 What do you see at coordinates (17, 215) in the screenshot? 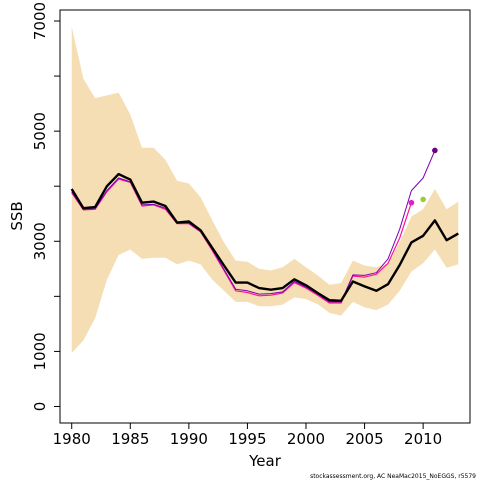
I see `y-axis-title: SSB` at bounding box center [17, 215].